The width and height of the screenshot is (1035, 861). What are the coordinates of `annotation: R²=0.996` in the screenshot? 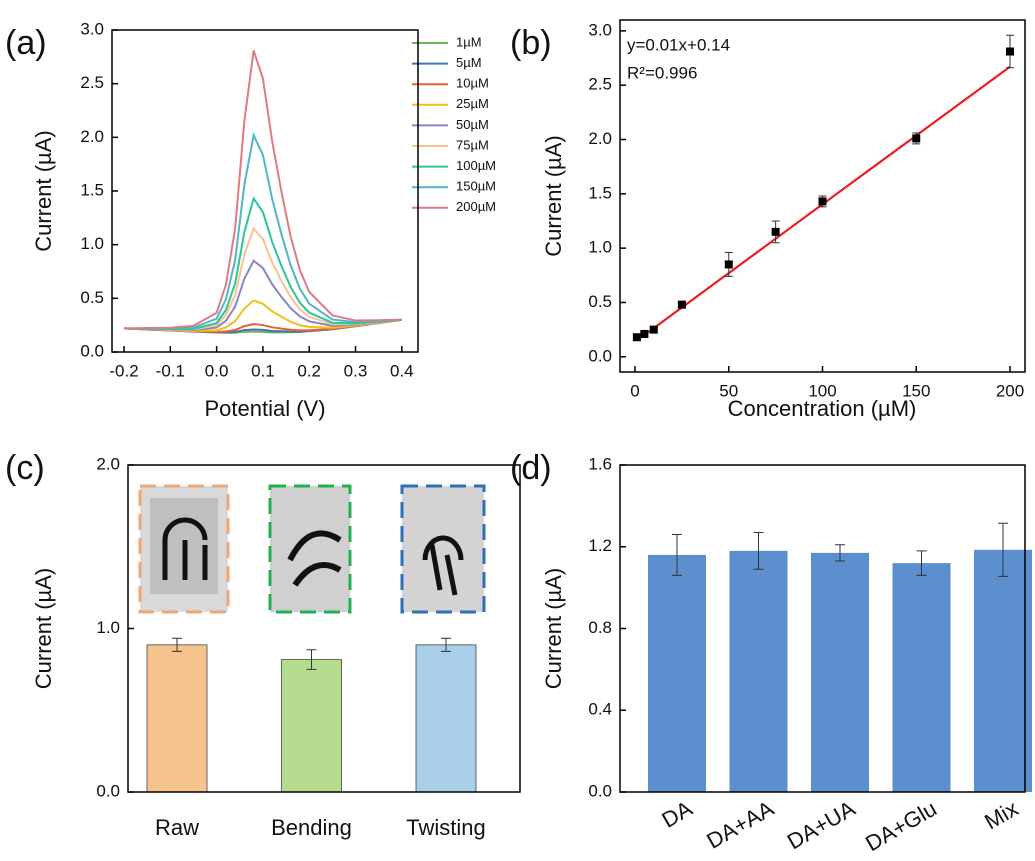 It's located at (662, 72).